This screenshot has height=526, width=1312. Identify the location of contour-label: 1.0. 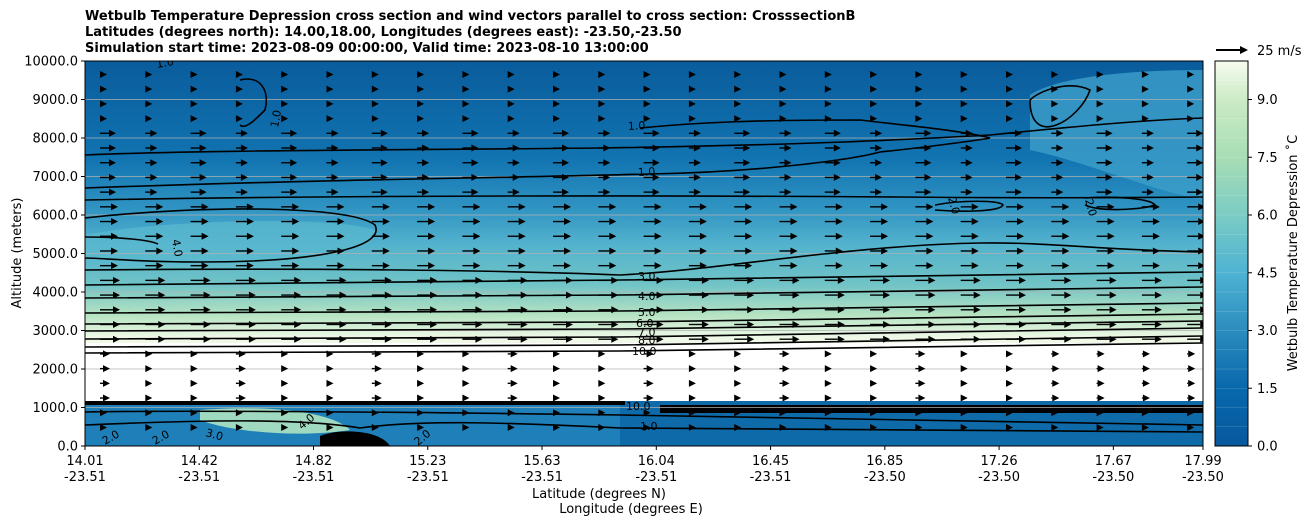
(164, 63).